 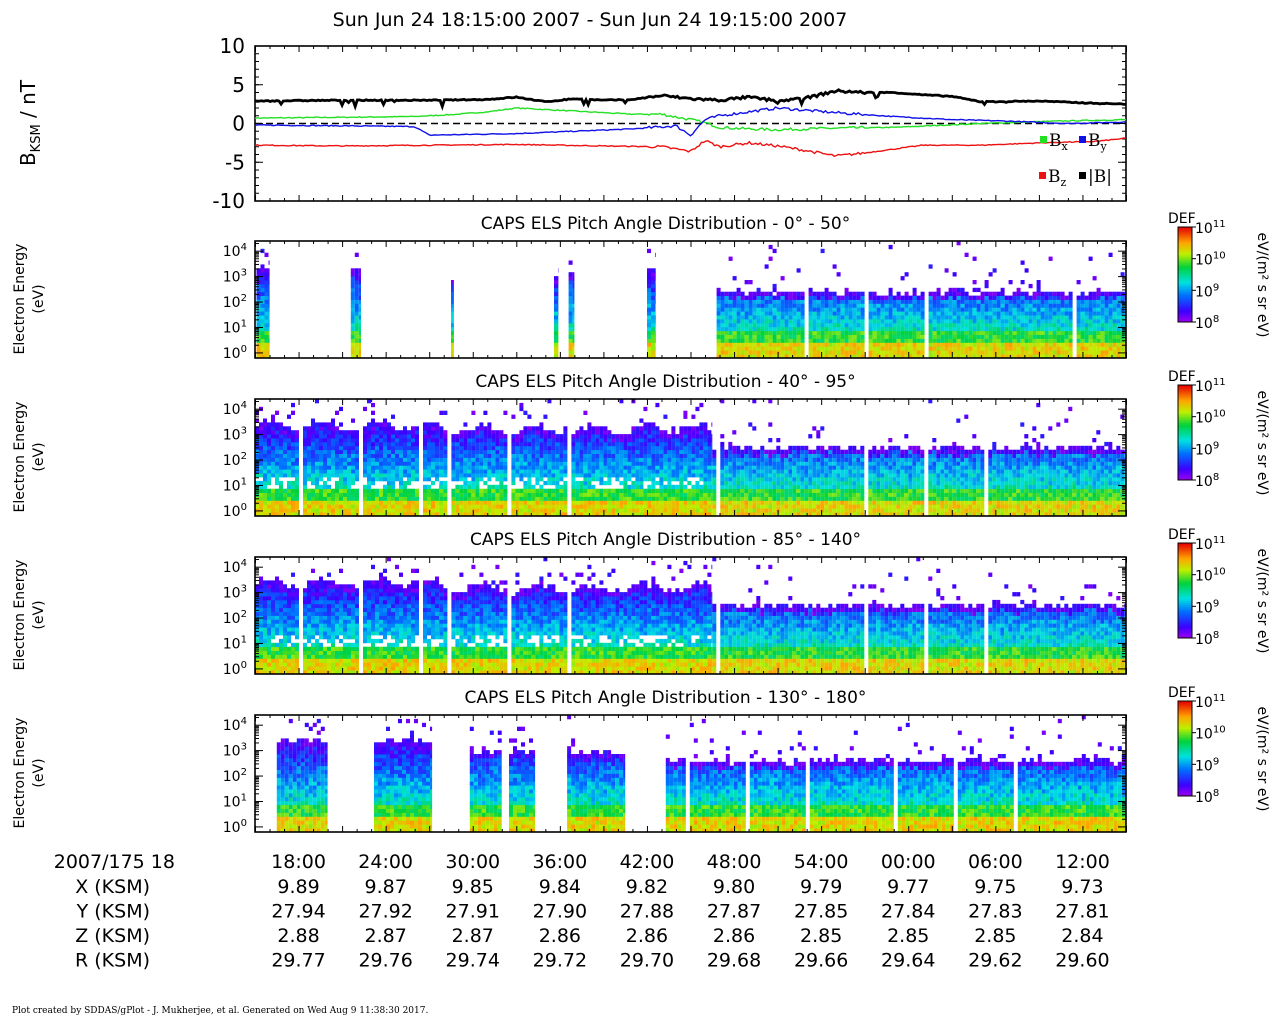 I want to click on colorbar-tick-label: 109, so click(x=1207, y=291).